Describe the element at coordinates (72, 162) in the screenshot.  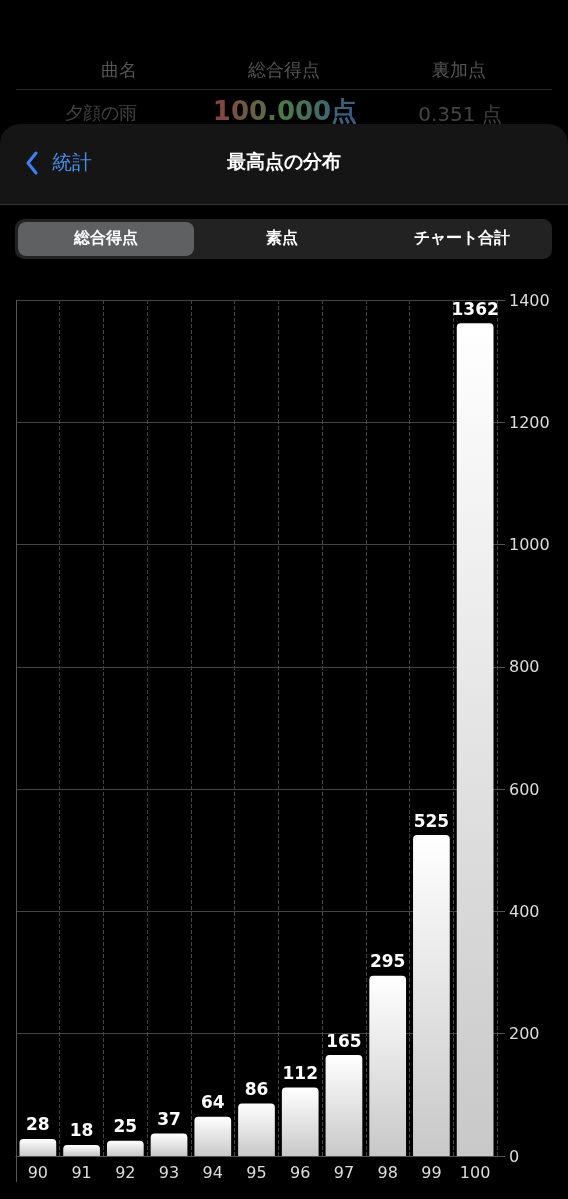
I see `text: 統計` at that location.